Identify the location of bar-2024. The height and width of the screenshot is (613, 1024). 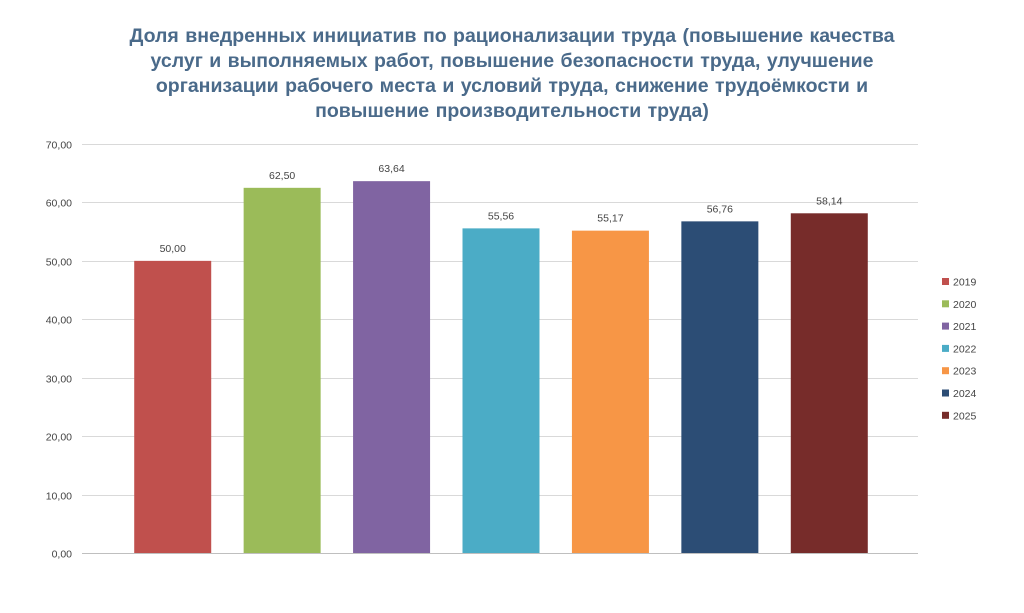
(720, 387).